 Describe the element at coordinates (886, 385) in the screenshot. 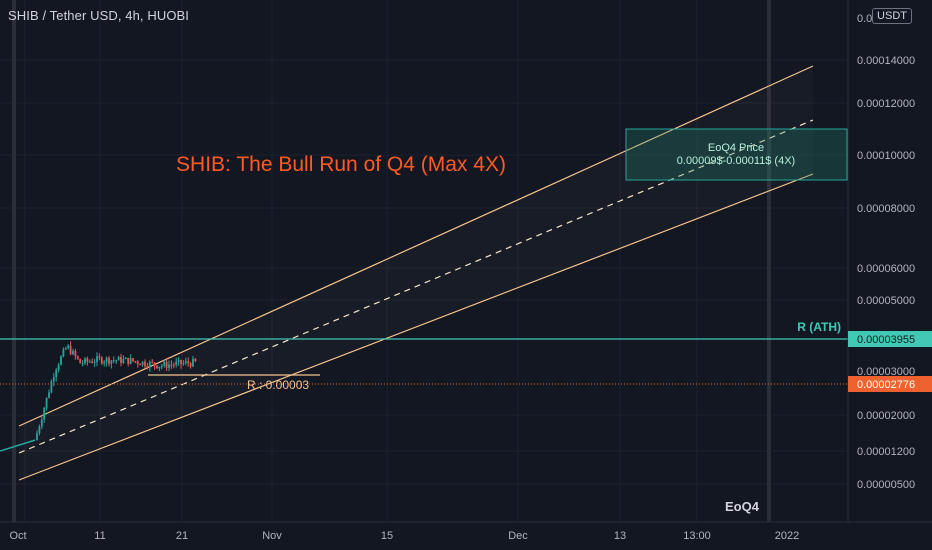

I see `last-price-tag-text: 0.00002776` at that location.